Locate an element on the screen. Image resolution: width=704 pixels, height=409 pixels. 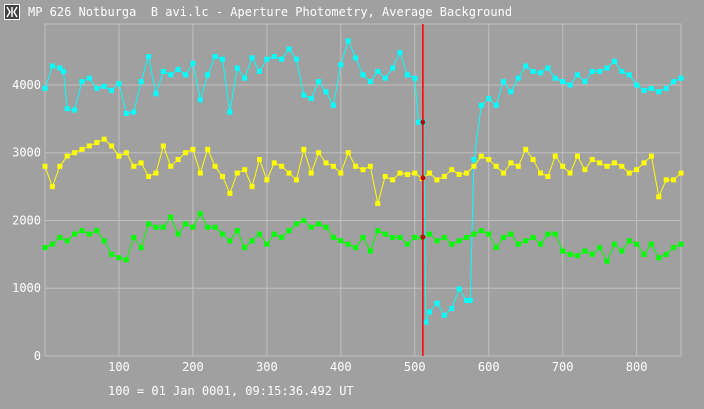
cursor is located at coordinates (423, 190).